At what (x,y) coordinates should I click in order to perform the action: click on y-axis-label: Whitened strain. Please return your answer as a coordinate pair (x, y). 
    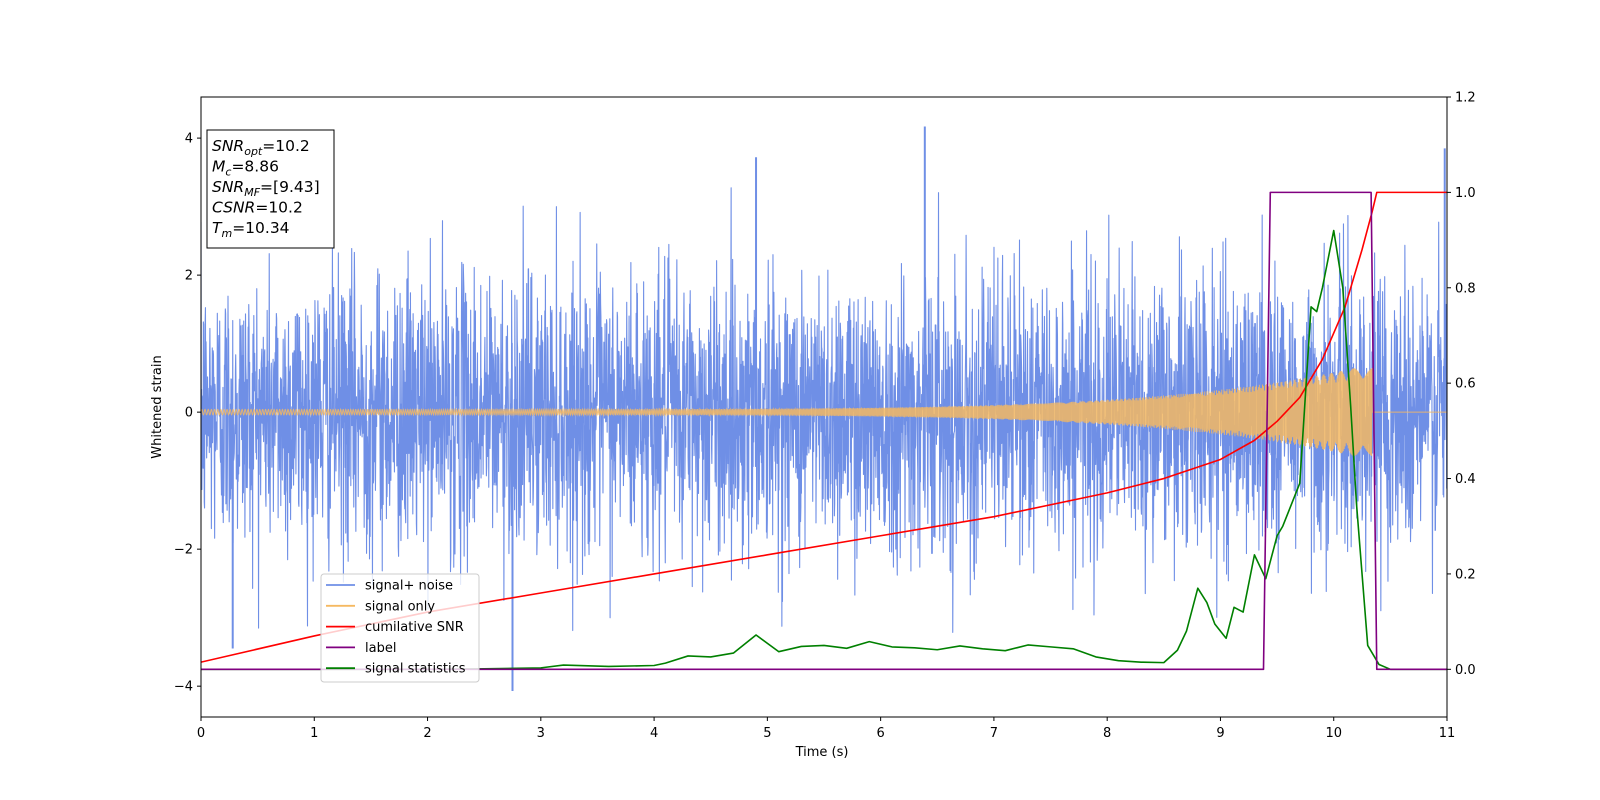
    Looking at the image, I should click on (157, 406).